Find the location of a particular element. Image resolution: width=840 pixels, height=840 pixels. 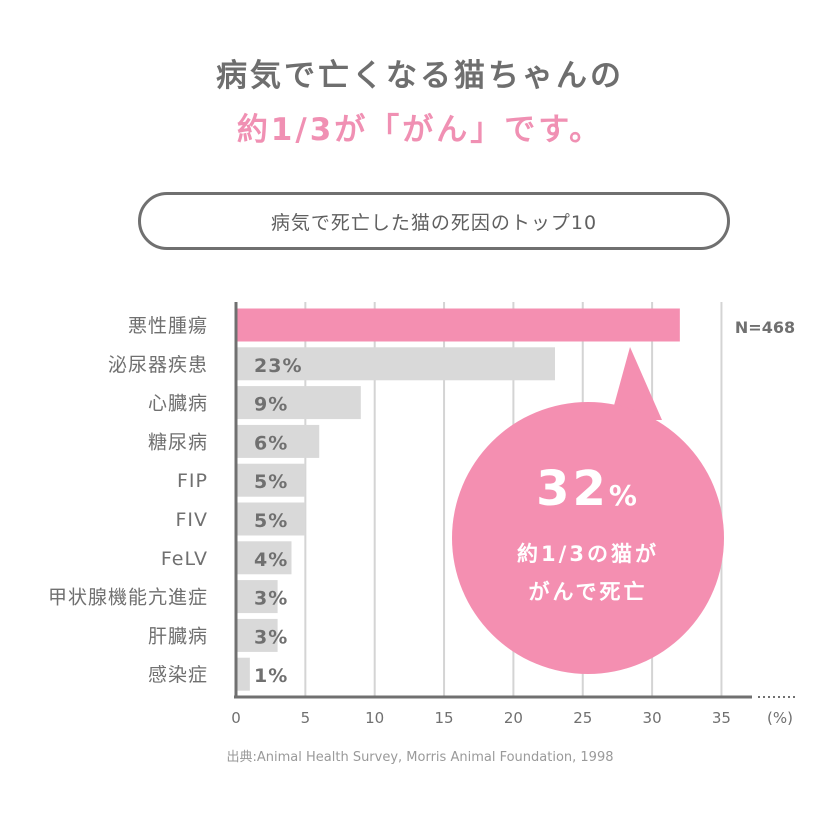

x-tick-label: 30 is located at coordinates (652, 718).